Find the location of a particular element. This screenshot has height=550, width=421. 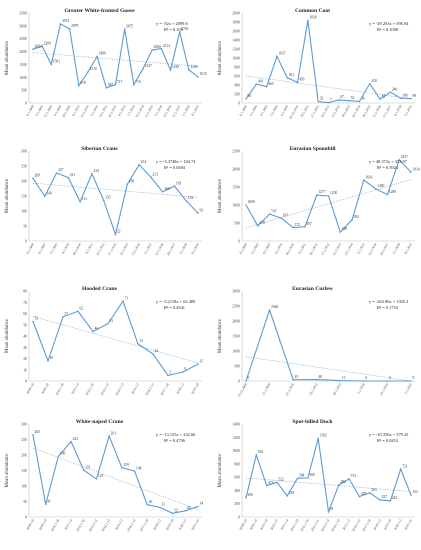

trend-line is located at coordinates (115, 190).